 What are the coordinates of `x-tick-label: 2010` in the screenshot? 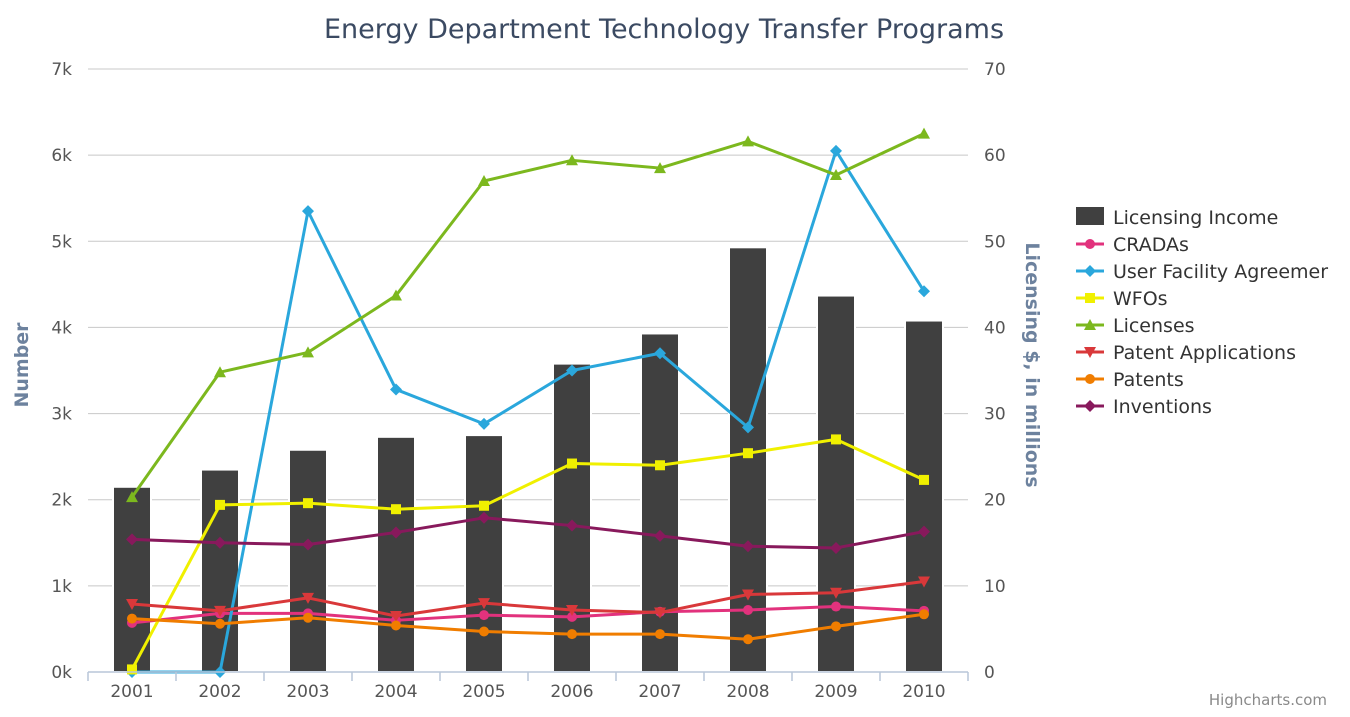 It's located at (923, 692).